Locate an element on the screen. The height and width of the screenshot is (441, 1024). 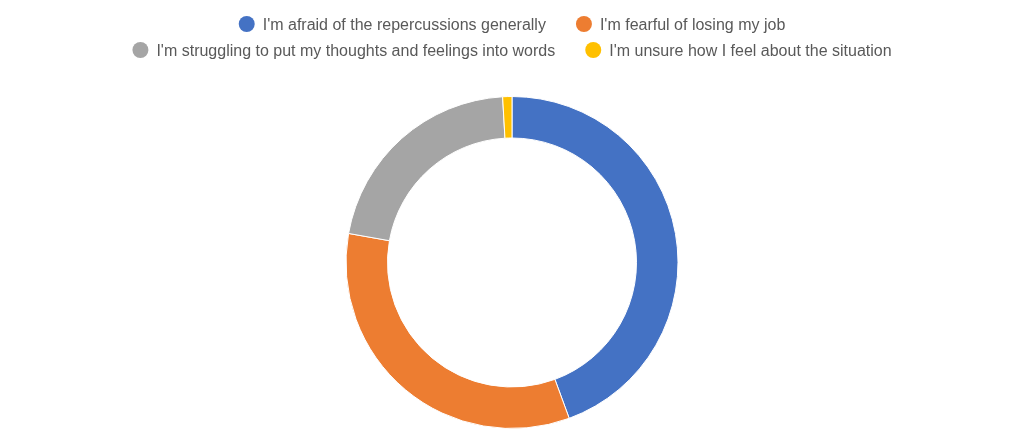
legend-label: I'm unsure how I feel about the situation is located at coordinates (750, 50).